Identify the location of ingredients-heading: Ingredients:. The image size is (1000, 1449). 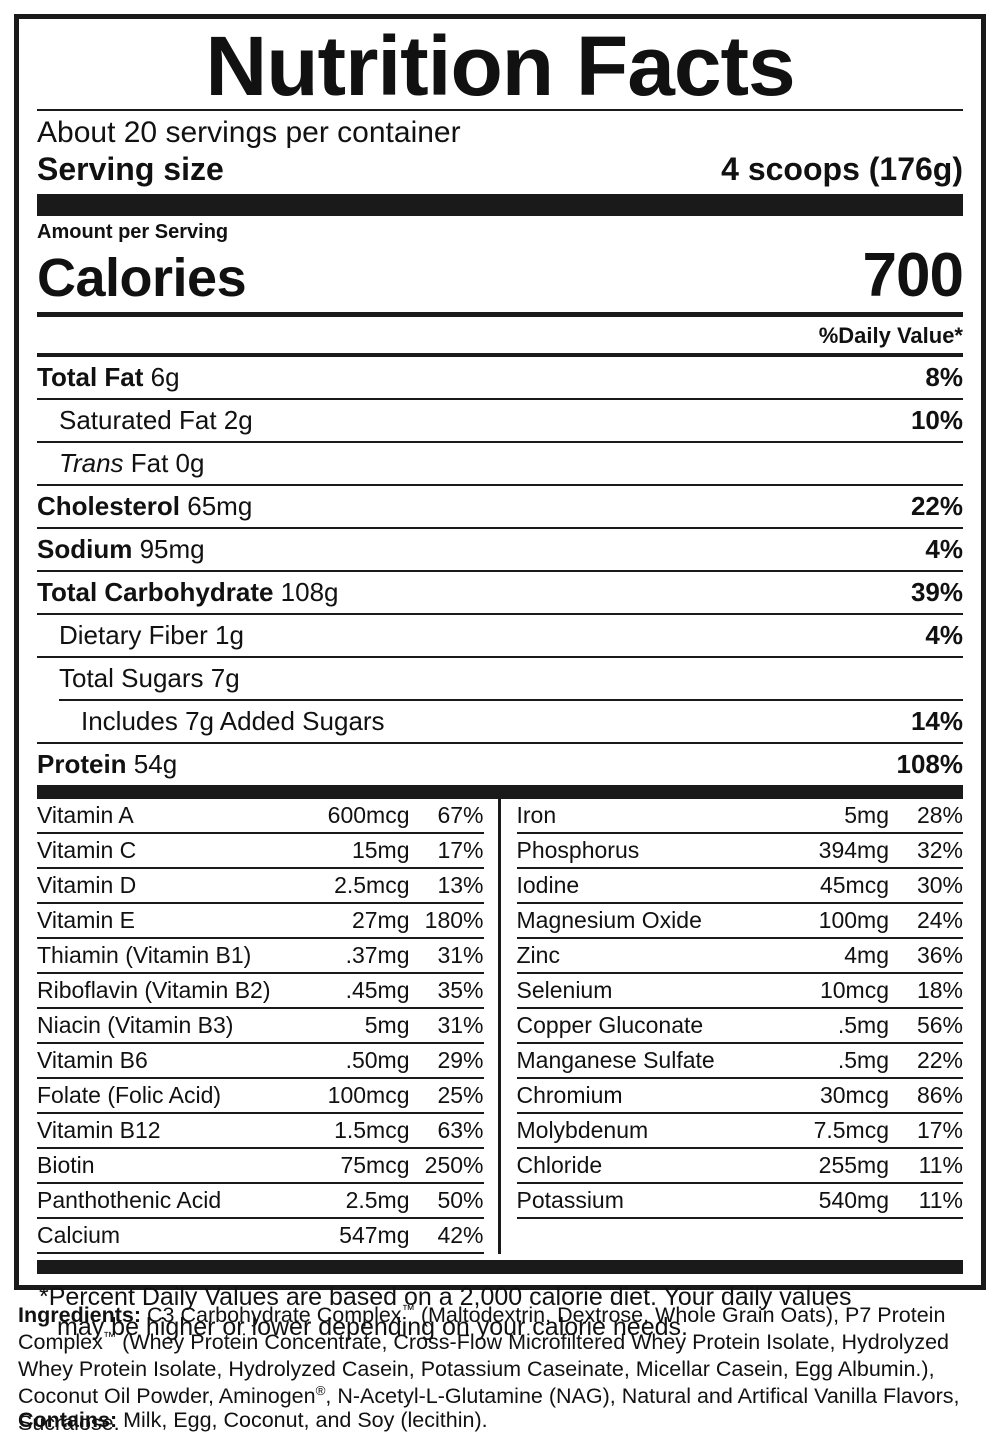
(80, 1315).